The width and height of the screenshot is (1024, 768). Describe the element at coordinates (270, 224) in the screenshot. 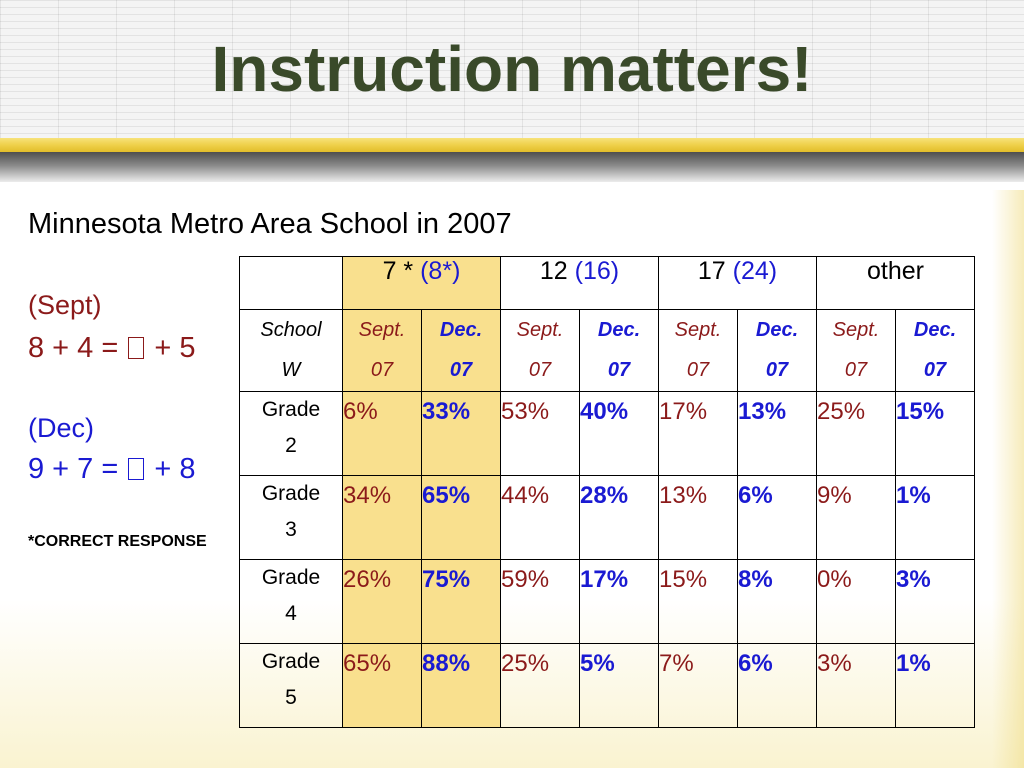

I see `slide-subtitle: Minnesota Metro Area School in 2007` at that location.